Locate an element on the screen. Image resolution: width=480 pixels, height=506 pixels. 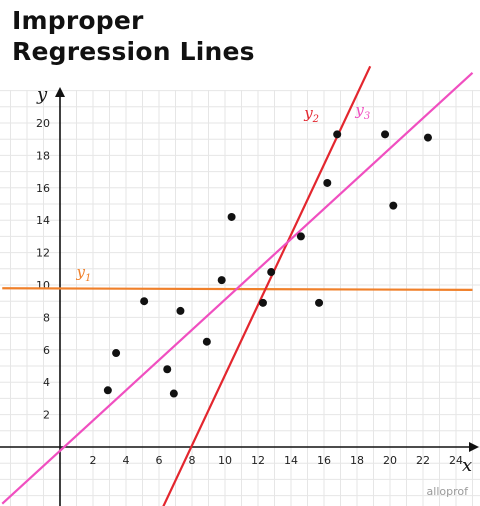
alloprof-logo: alloprof is located at coordinates (447, 491).